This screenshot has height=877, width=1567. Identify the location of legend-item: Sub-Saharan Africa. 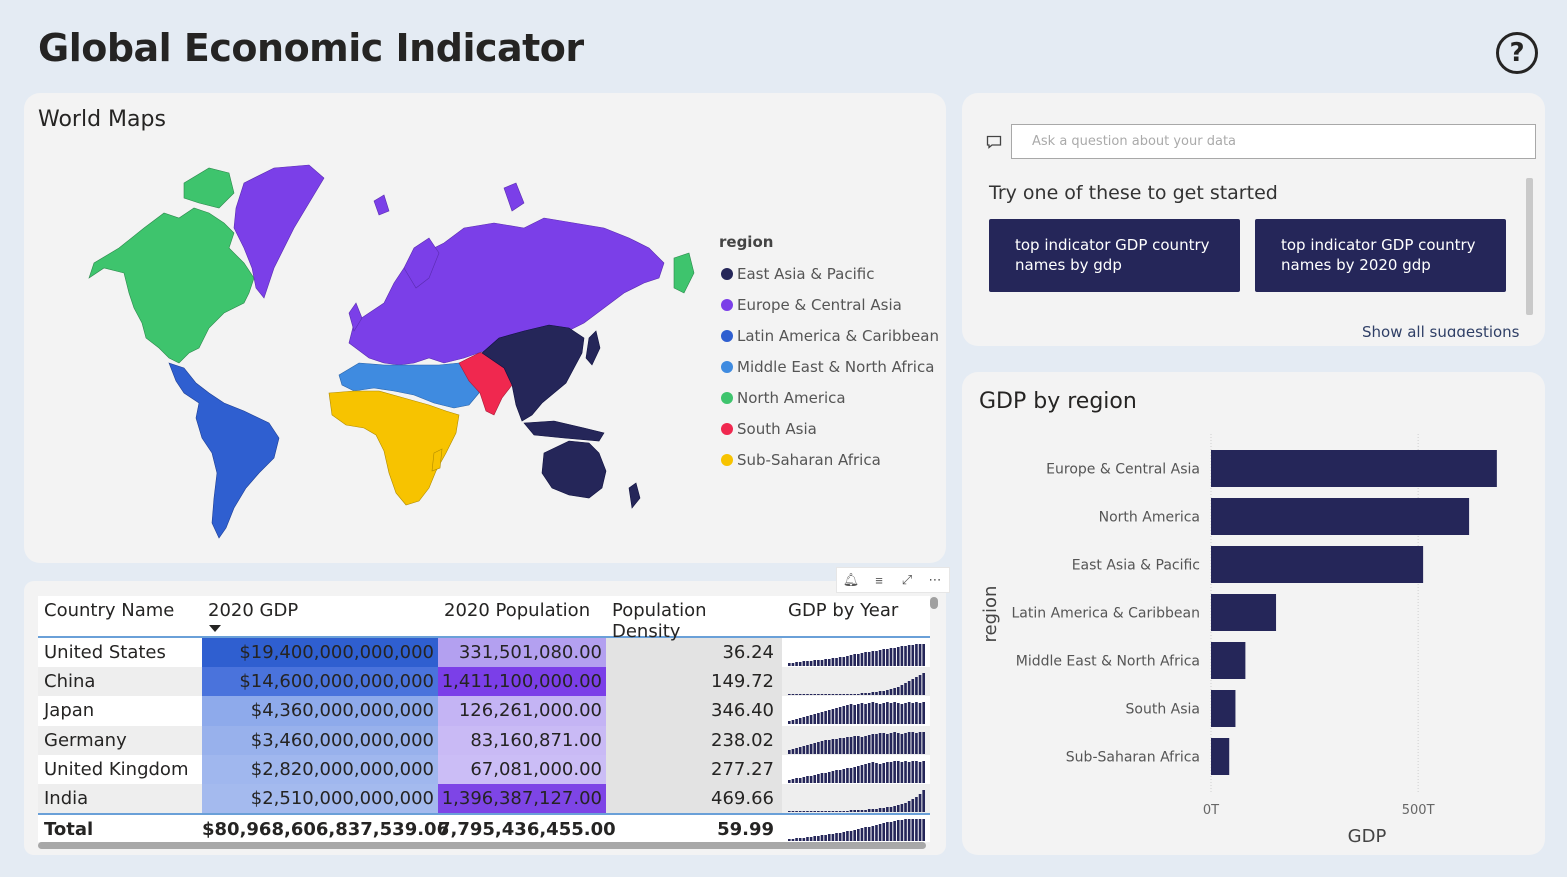
(829, 459).